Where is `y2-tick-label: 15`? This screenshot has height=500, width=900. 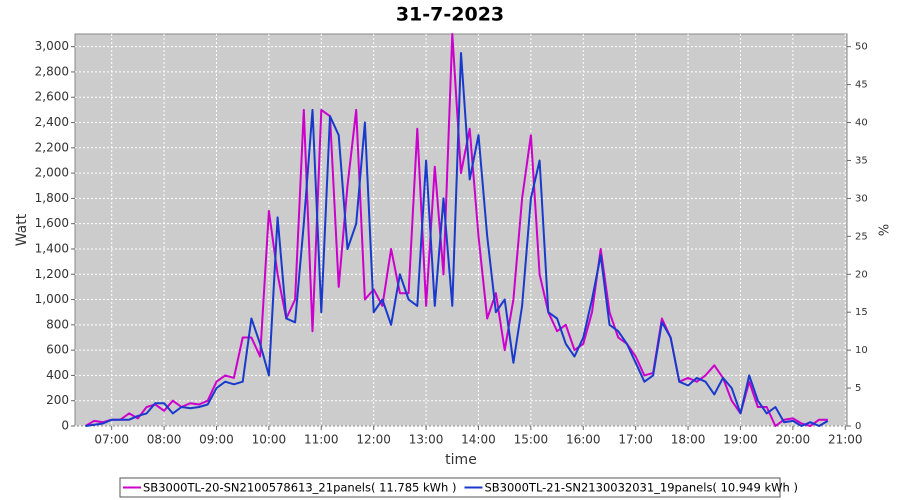 y2-tick-label: 15 is located at coordinates (861, 312).